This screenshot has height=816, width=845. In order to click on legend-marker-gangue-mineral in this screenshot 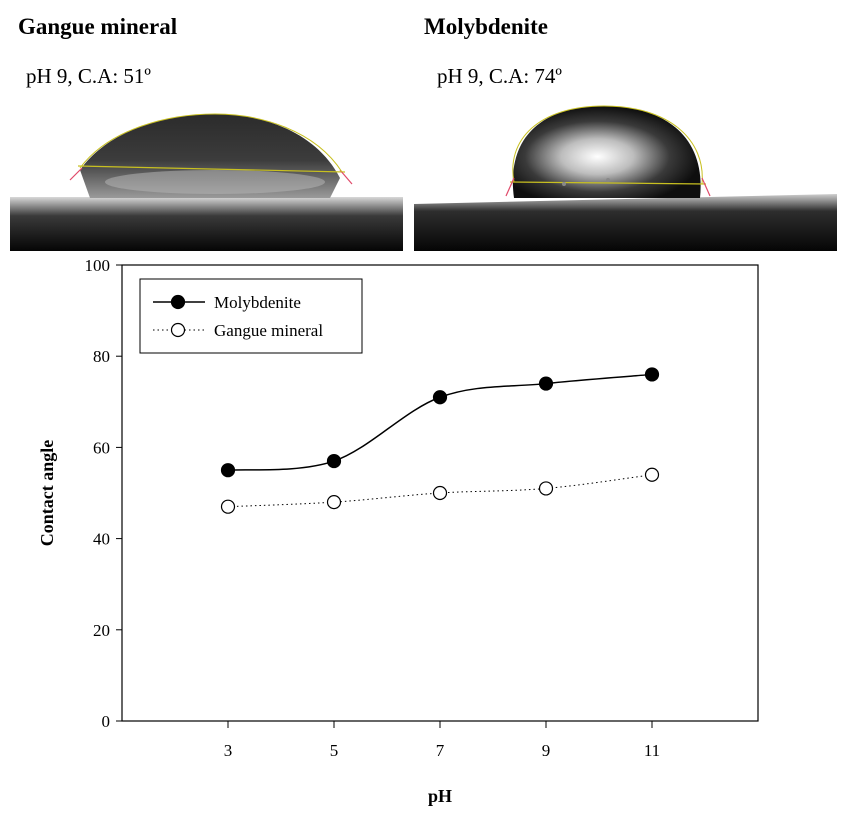, I will do `click(178, 330)`.